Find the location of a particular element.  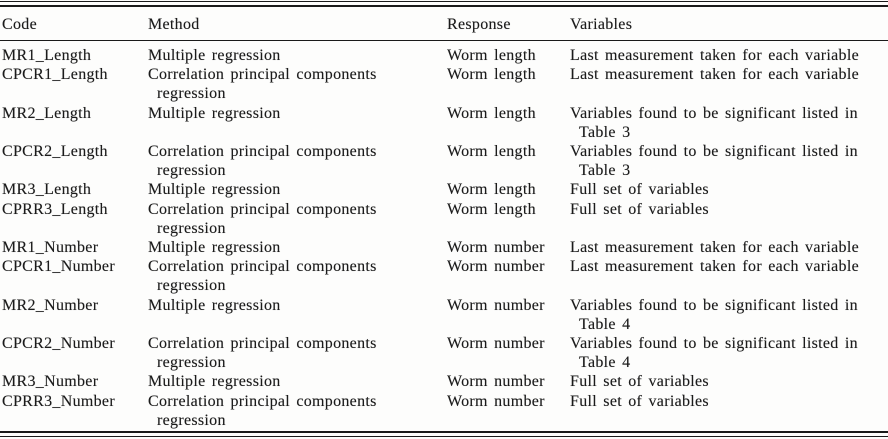

table-bottom-double-rule is located at coordinates (444, 434).